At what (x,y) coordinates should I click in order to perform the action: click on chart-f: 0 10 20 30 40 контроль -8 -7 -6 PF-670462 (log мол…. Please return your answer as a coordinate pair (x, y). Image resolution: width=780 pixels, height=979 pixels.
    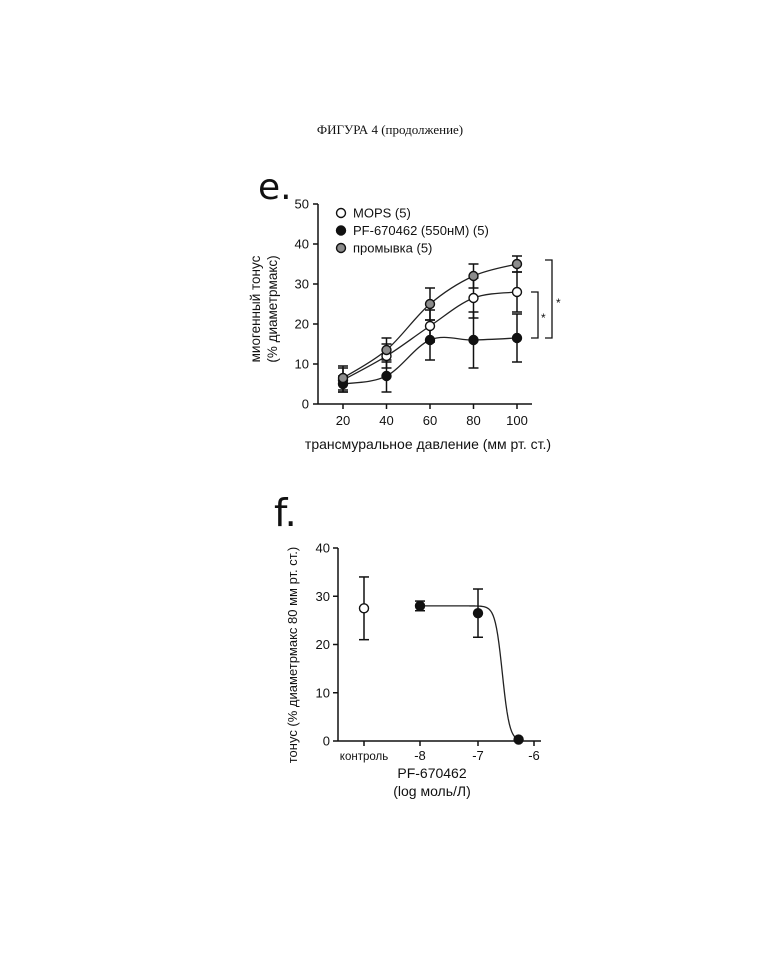
    Looking at the image, I should click on (413, 670).